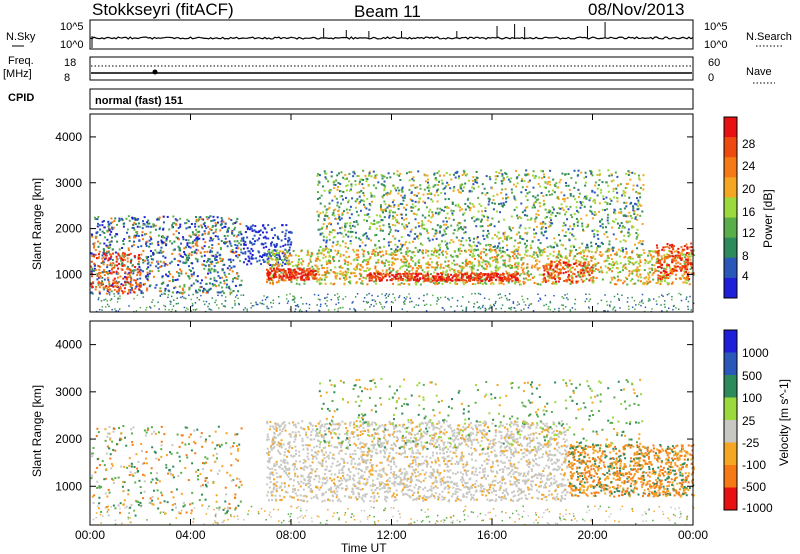  Describe the element at coordinates (348, 35) in the screenshot. I see `noise-spikes` at that location.